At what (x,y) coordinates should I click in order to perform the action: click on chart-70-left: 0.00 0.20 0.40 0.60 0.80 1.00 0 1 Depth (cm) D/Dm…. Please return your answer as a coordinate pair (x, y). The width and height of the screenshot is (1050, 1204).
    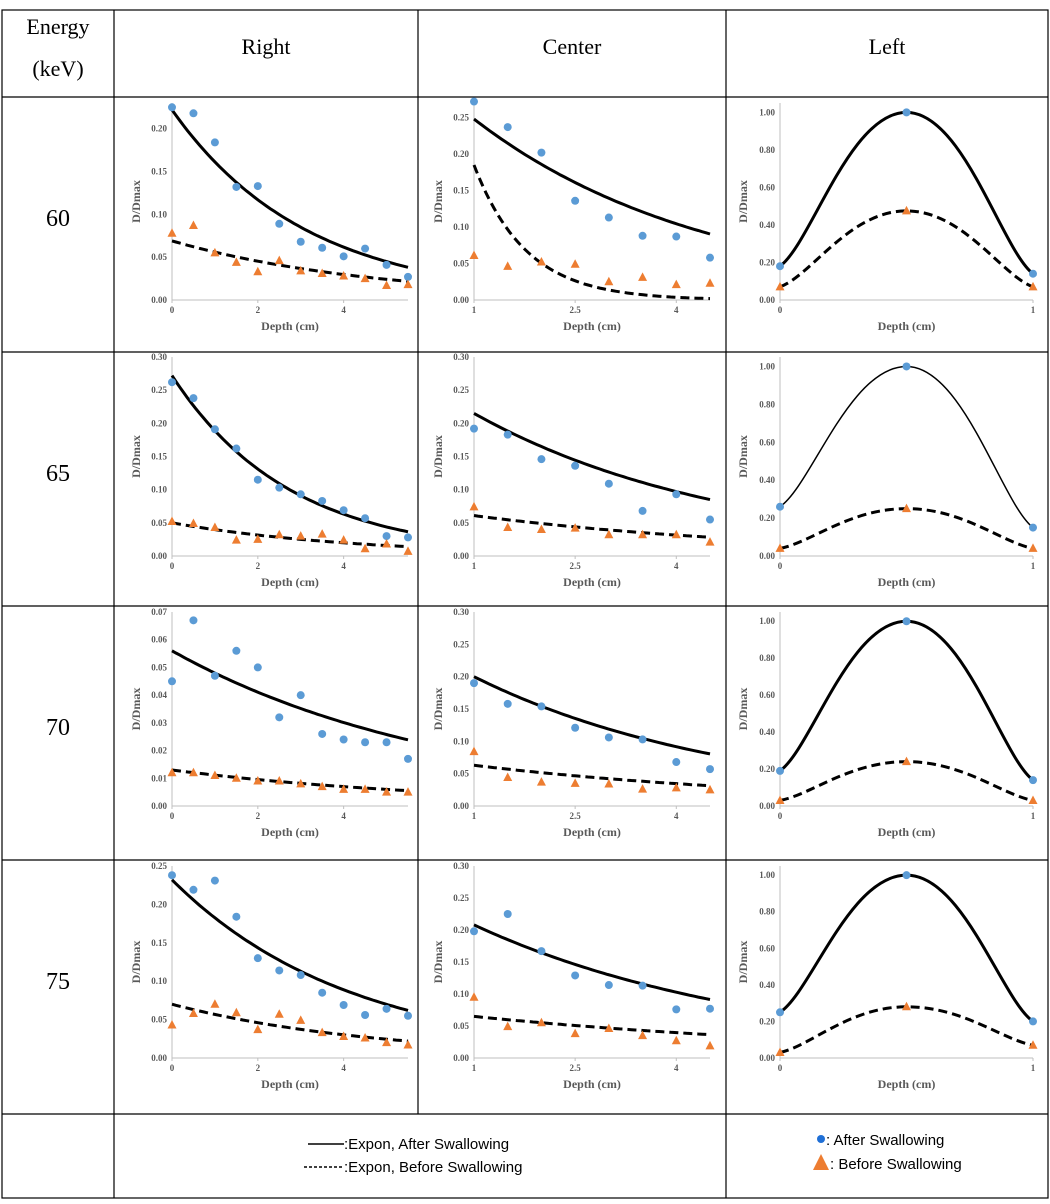
    Looking at the image, I should click on (887, 725).